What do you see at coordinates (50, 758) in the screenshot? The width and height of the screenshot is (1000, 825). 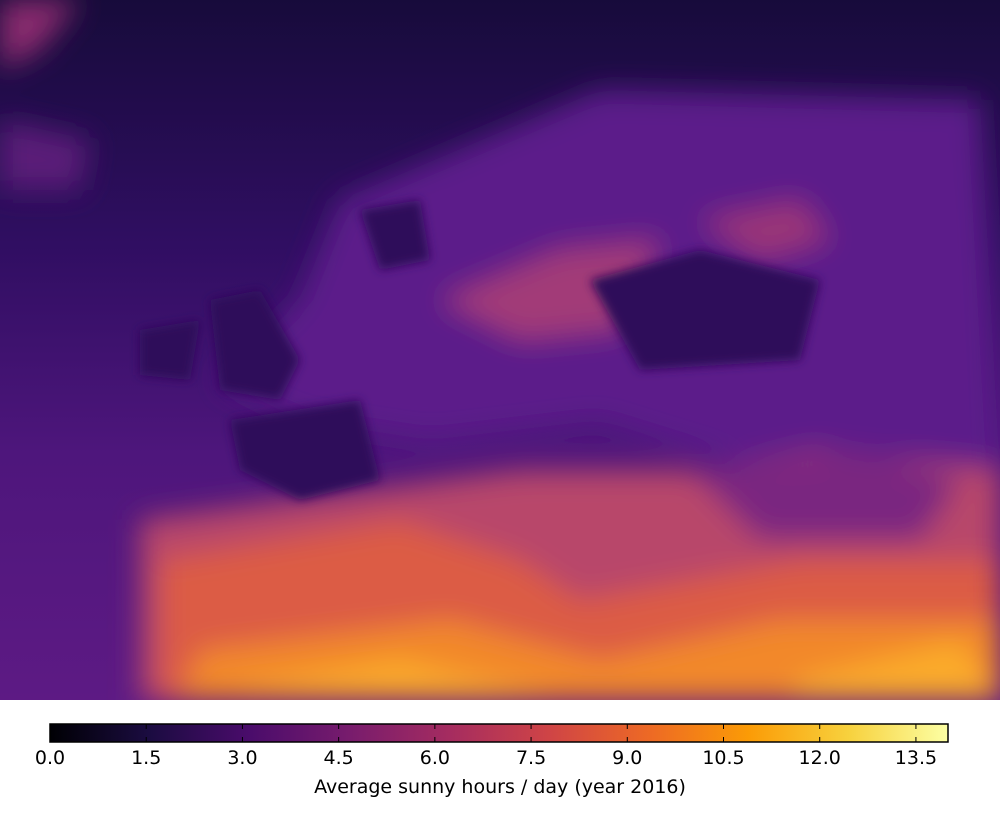 I see `colorbar-tick-label: 0.0` at bounding box center [50, 758].